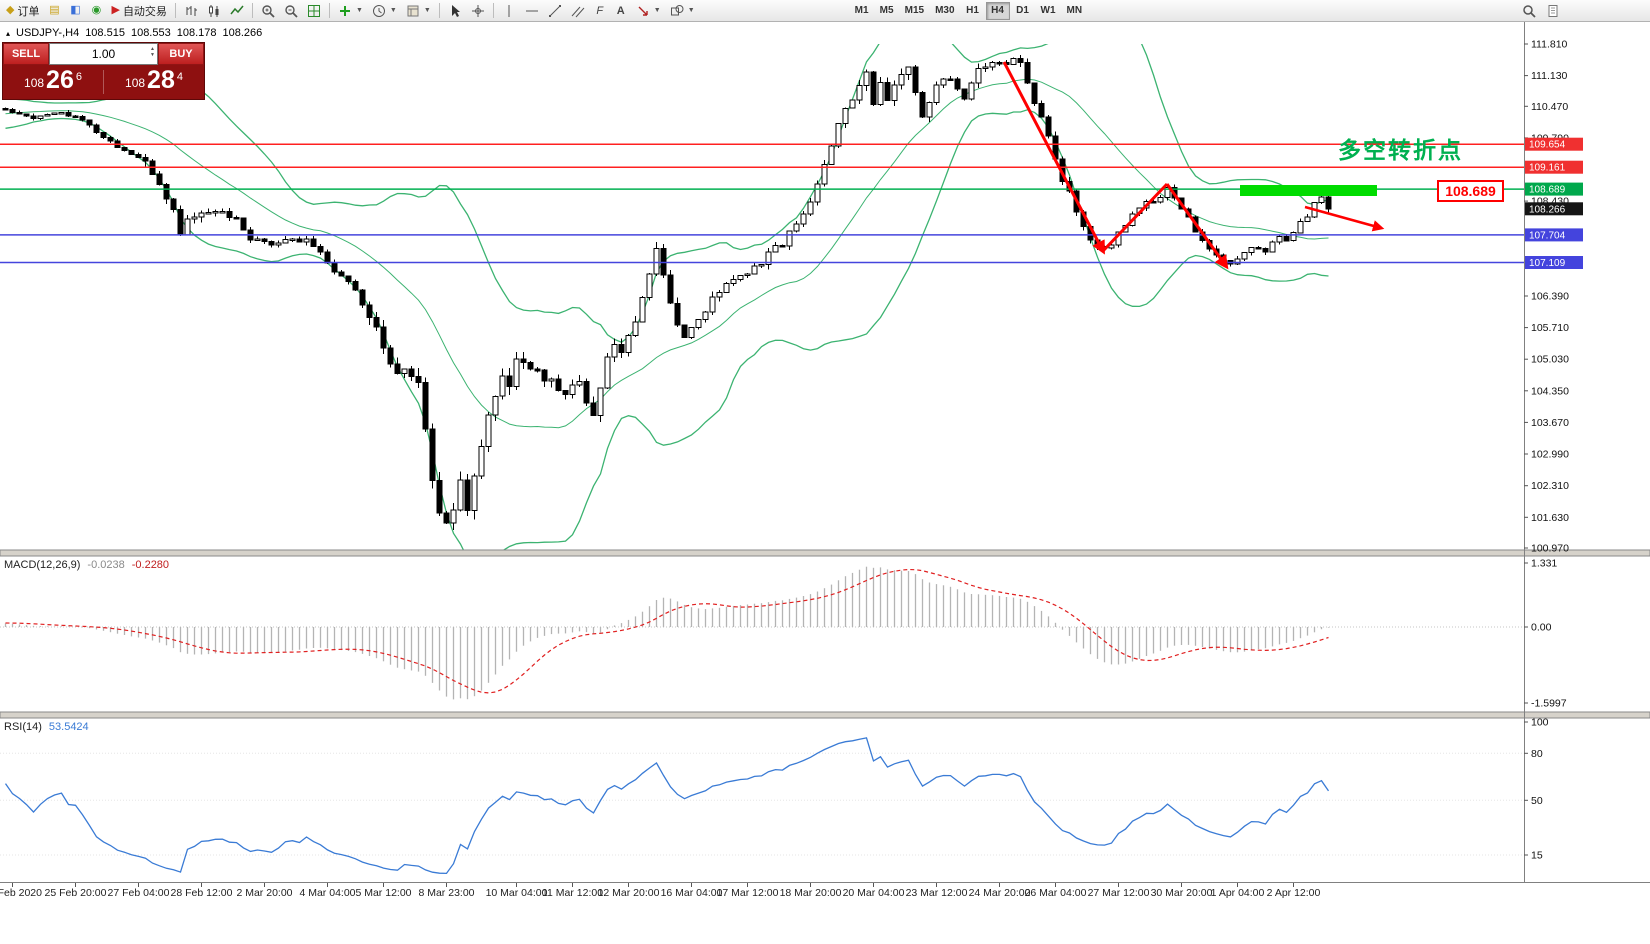  Describe the element at coordinates (578, 11) in the screenshot. I see `channel-button` at that location.